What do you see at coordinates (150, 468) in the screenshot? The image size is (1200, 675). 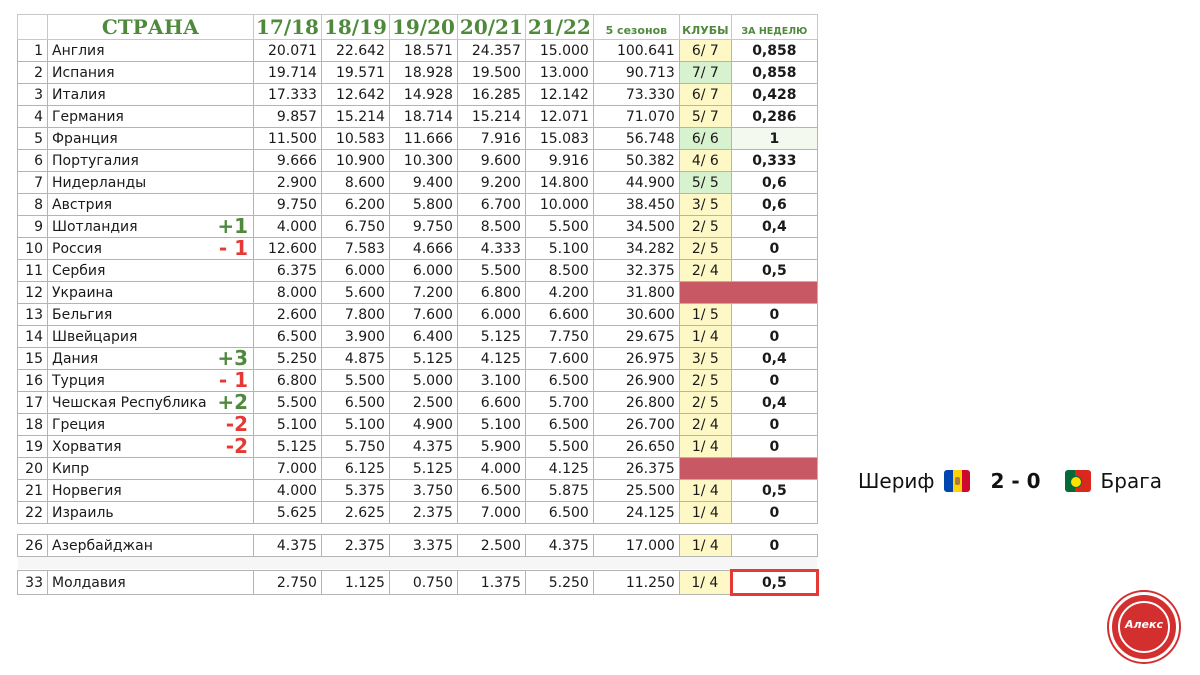 I see `country-cell: Кипр` at bounding box center [150, 468].